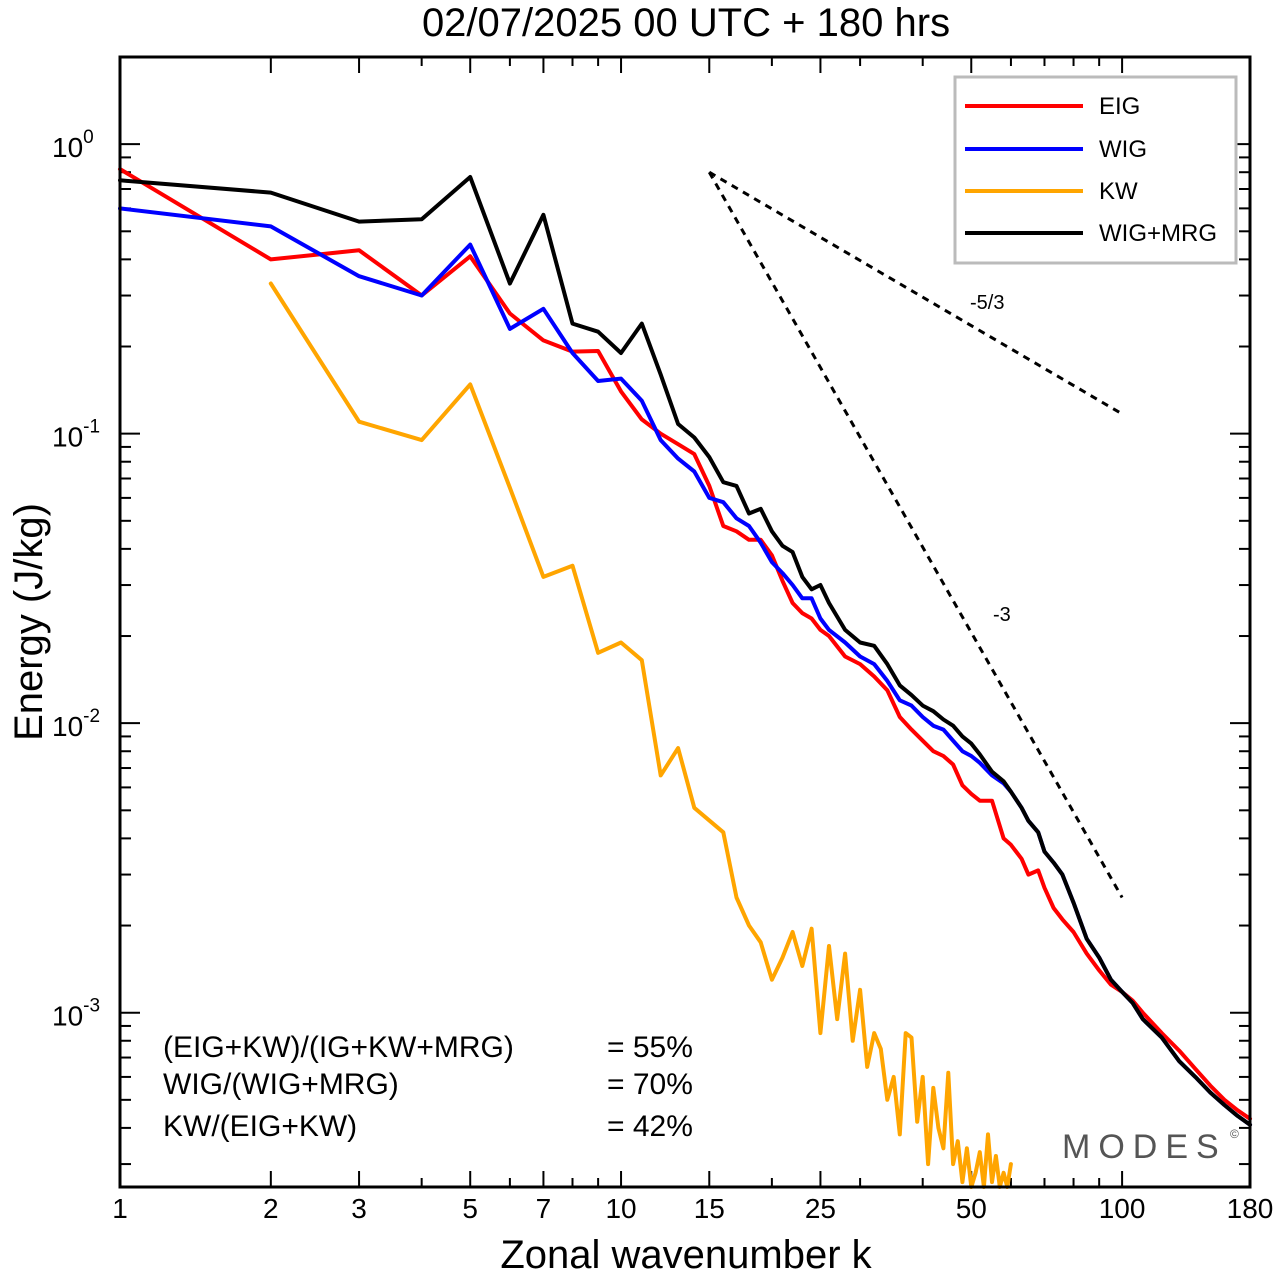 This screenshot has width=1280, height=1281. I want to click on legend-label-kw: KW, so click(1118, 191).